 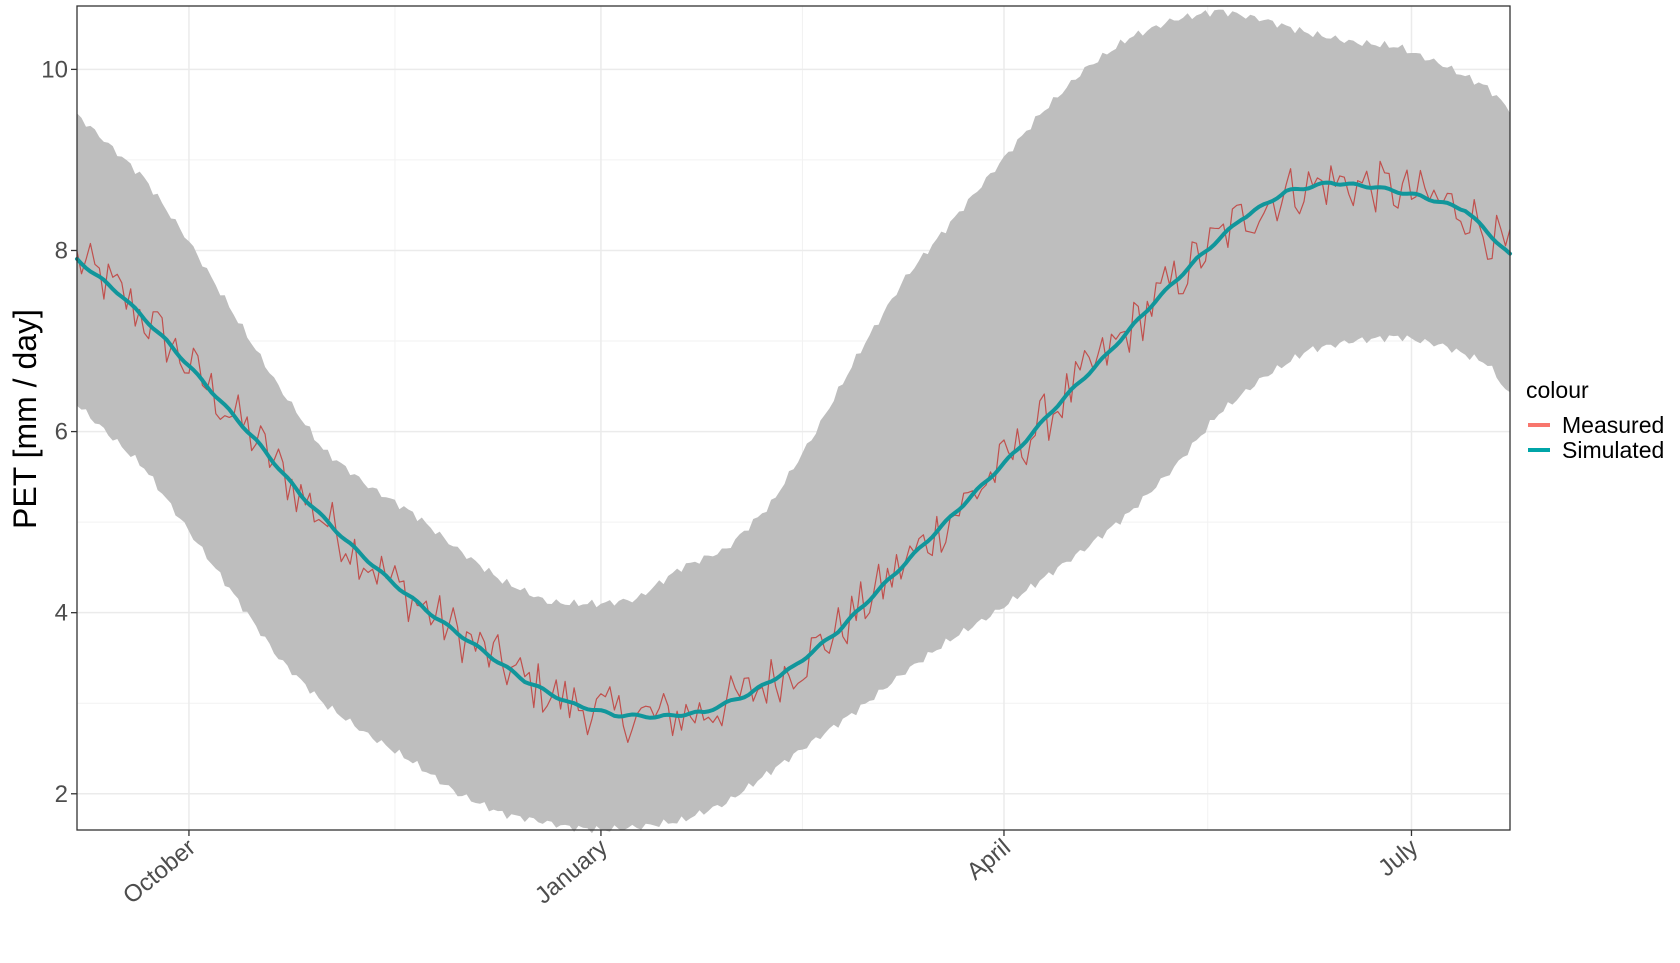 What do you see at coordinates (1613, 425) in the screenshot?
I see `legend-label-measured: Measured` at bounding box center [1613, 425].